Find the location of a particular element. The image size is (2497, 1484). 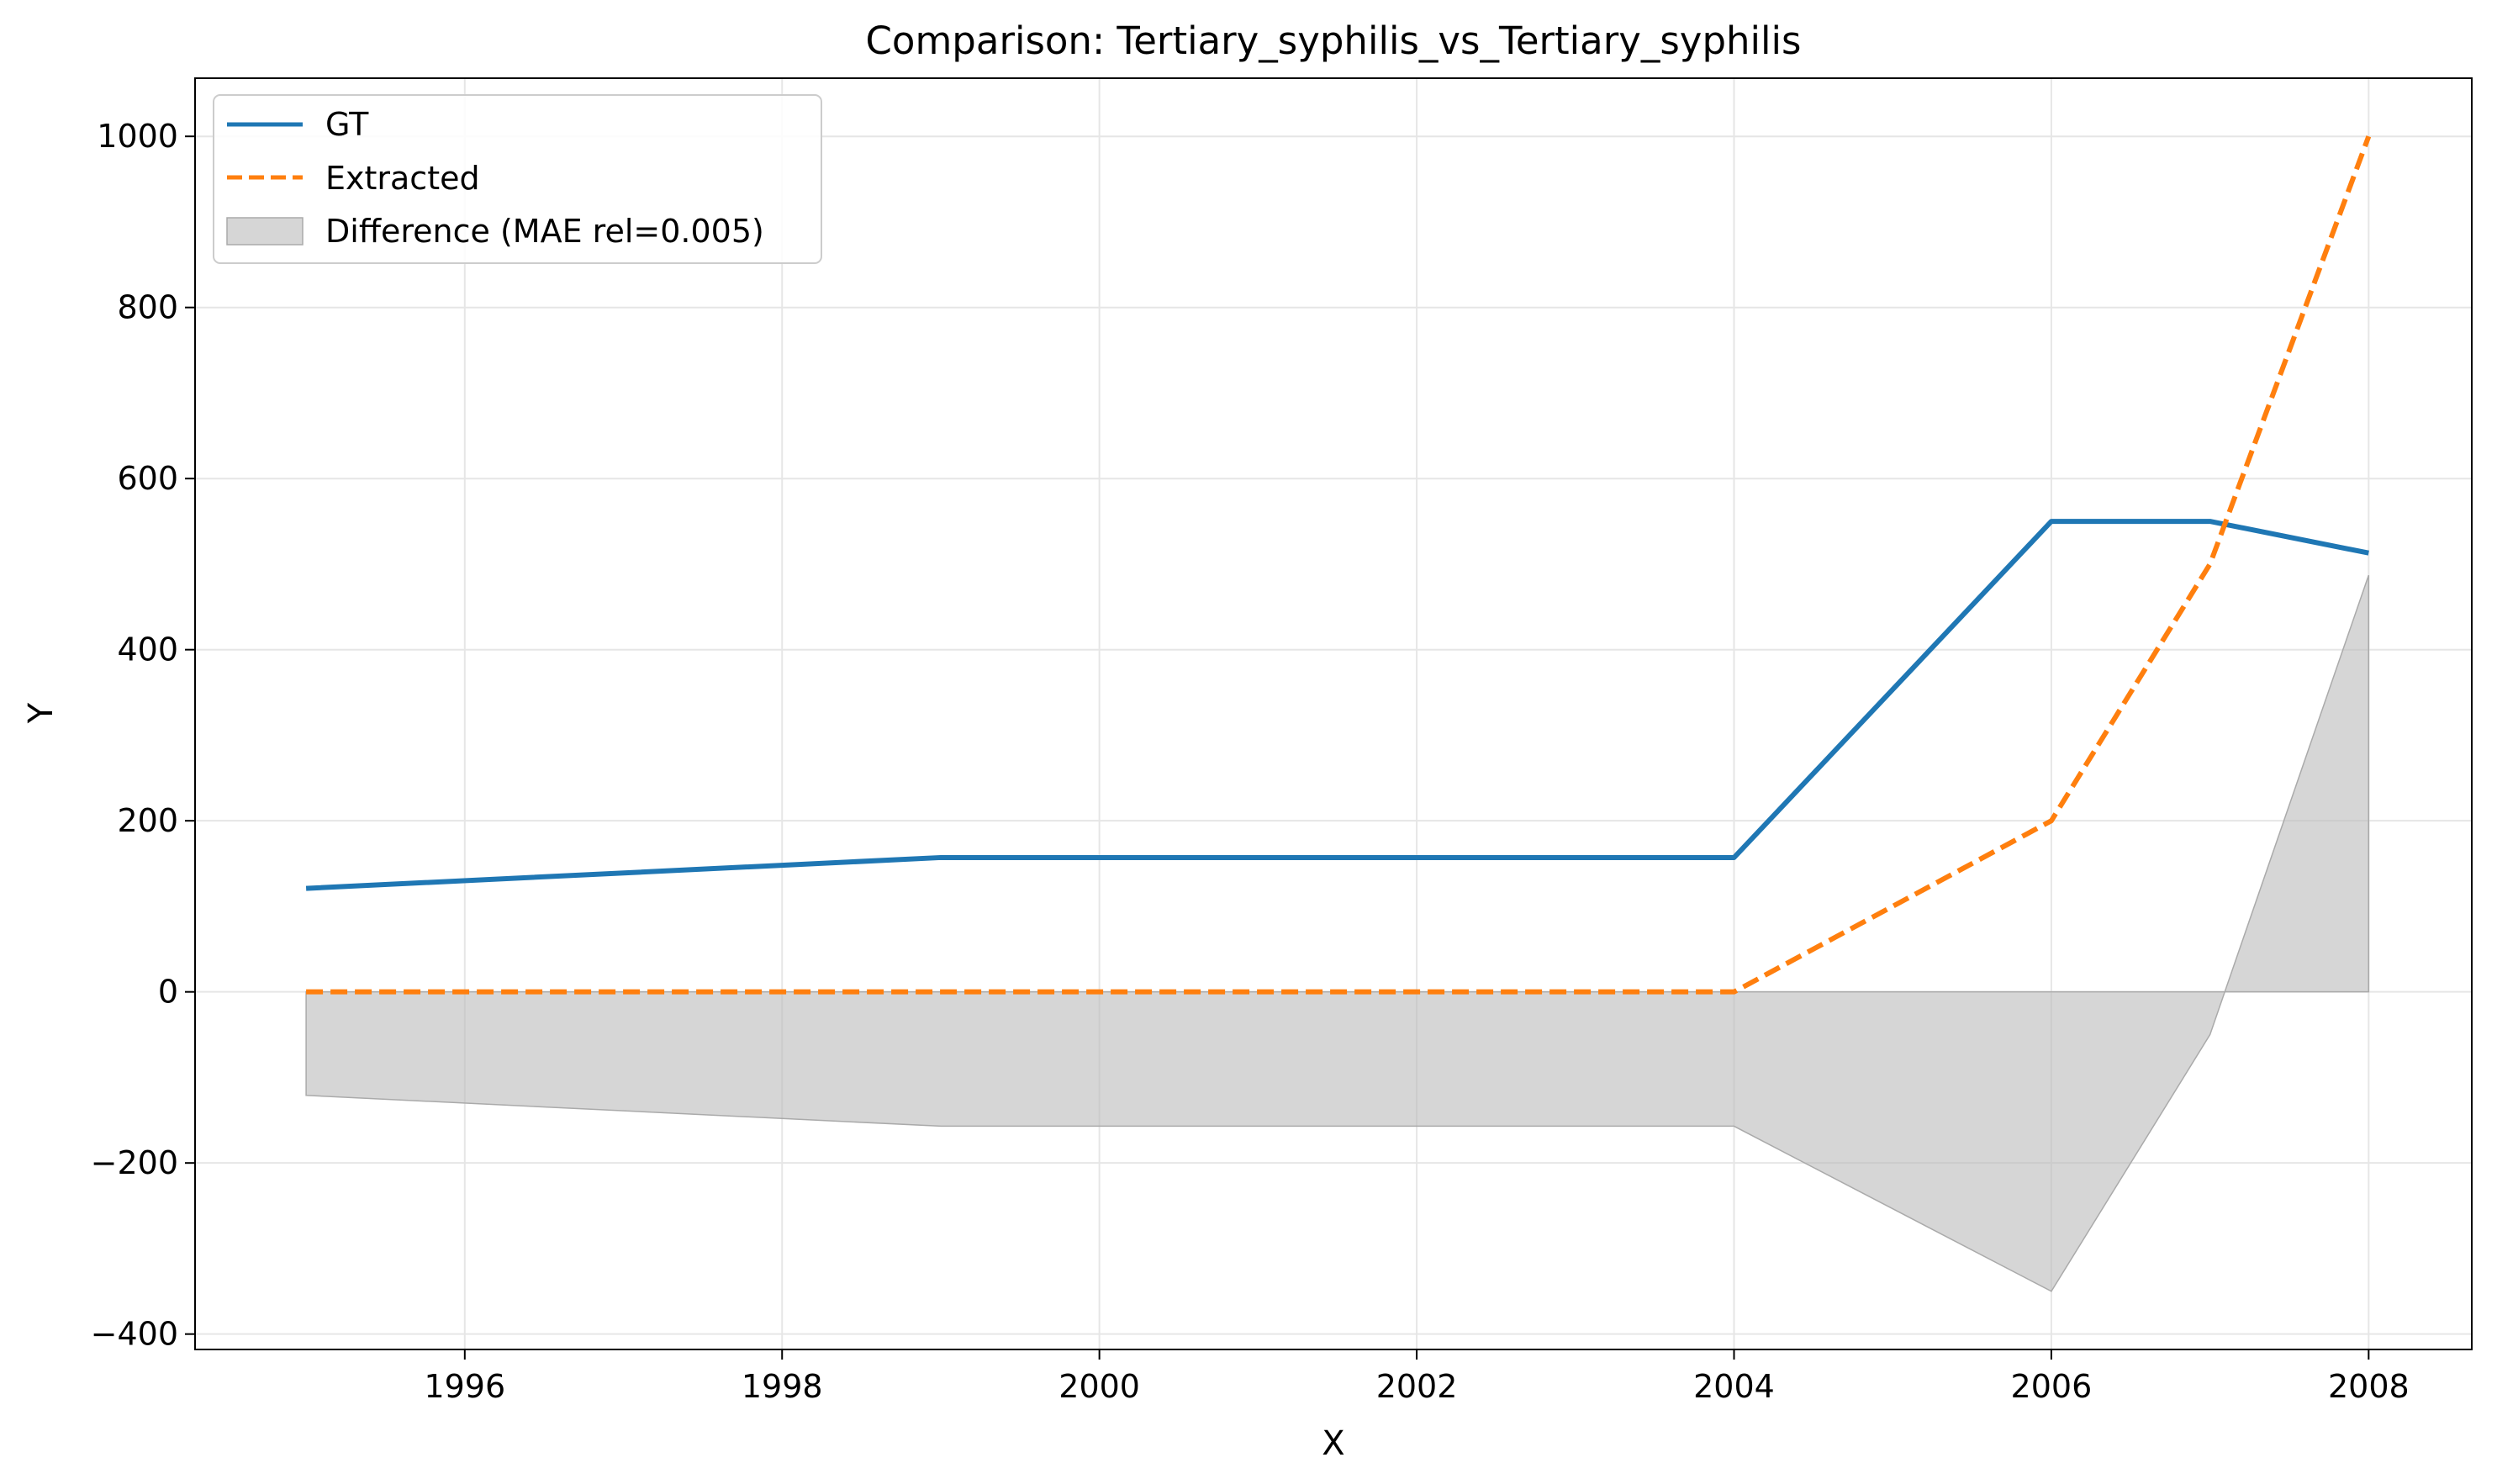

y-tick-label: −400 is located at coordinates (134, 1334).